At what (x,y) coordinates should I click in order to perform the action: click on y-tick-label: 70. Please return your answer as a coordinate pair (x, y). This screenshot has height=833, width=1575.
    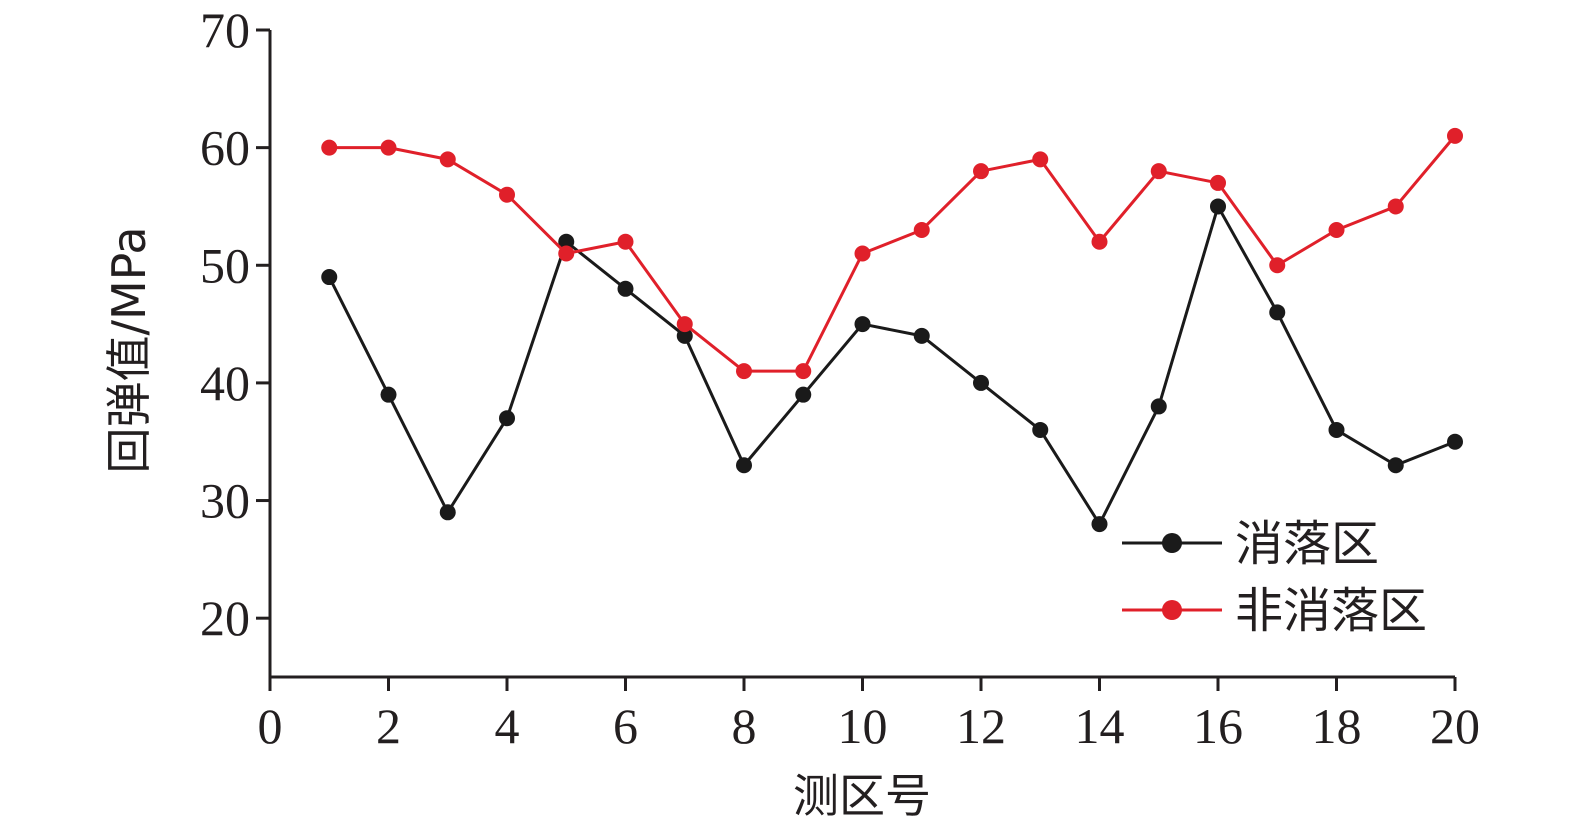
    Looking at the image, I should click on (225, 30).